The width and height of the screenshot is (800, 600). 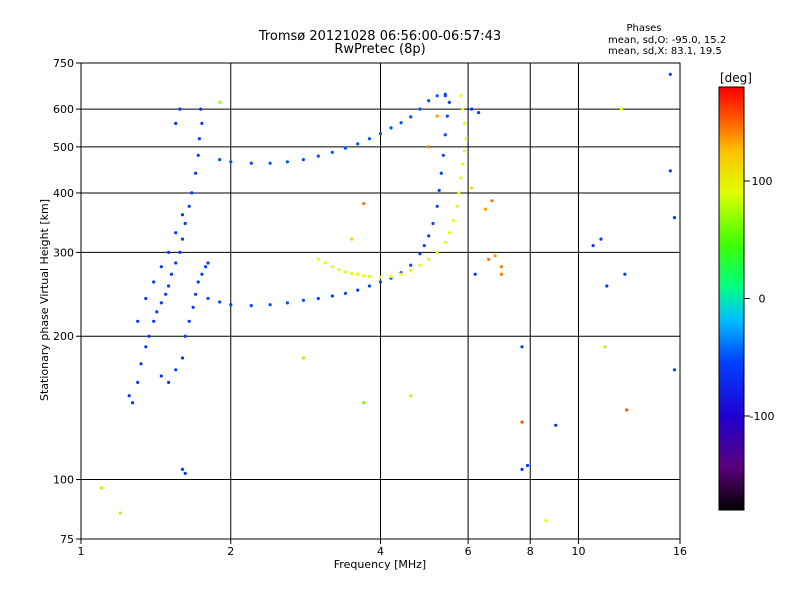 I want to click on colorbar-tick-label: -100, so click(x=762, y=416).